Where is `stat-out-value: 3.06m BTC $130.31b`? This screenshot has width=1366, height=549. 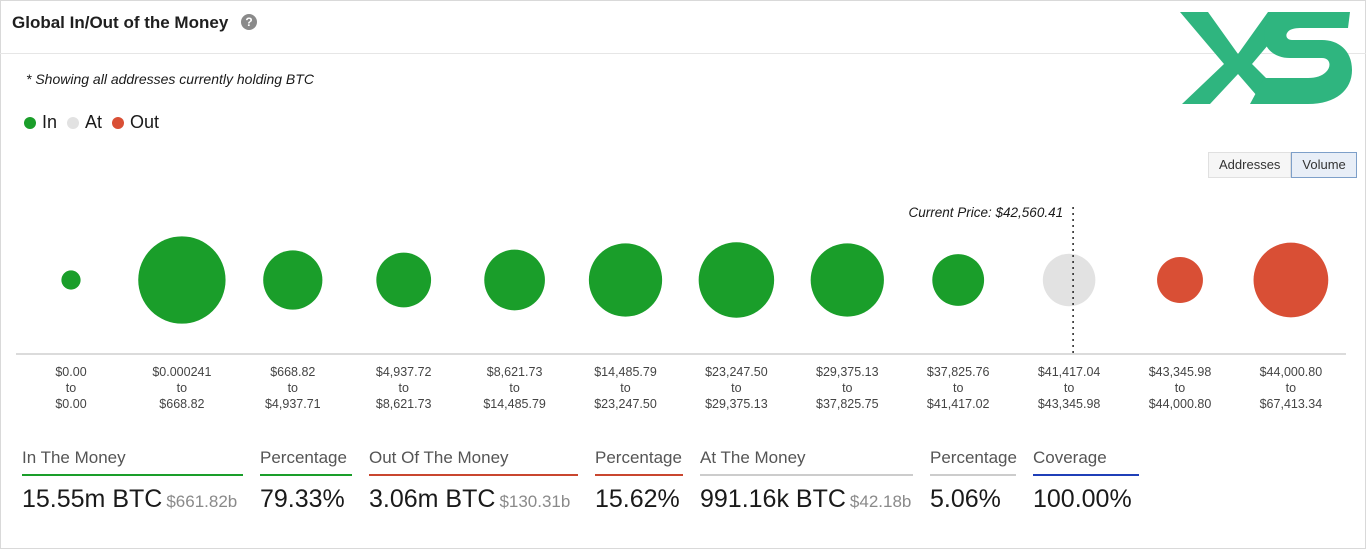
stat-out-value: 3.06m BTC $130.31b is located at coordinates (473, 499).